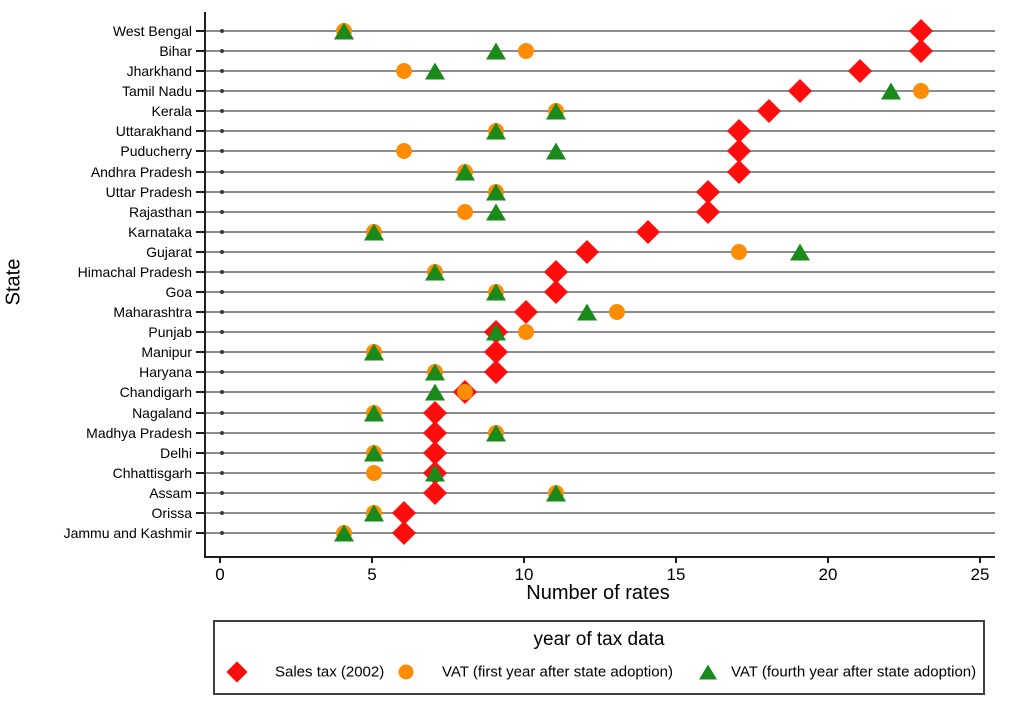 Image resolution: width=1021 pixels, height=711 pixels. I want to click on state-label: Chandigarh, so click(155, 392).